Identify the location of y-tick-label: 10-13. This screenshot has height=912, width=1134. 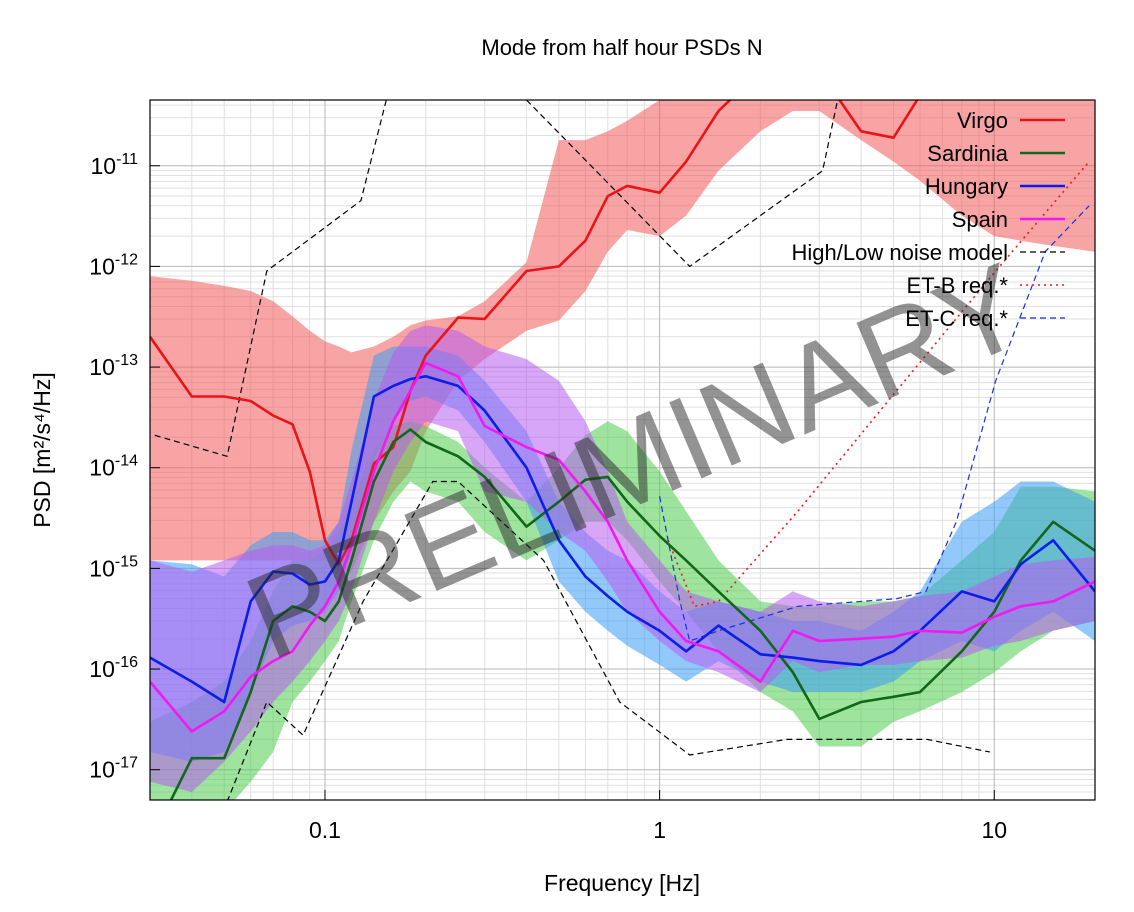
(113, 366).